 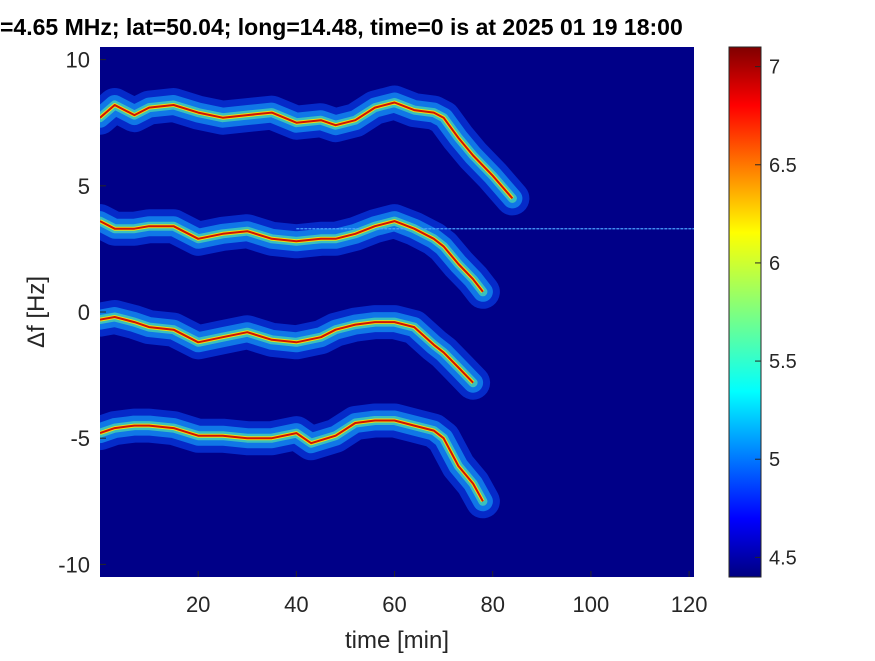 I want to click on series-4-trace, so click(x=292, y=460).